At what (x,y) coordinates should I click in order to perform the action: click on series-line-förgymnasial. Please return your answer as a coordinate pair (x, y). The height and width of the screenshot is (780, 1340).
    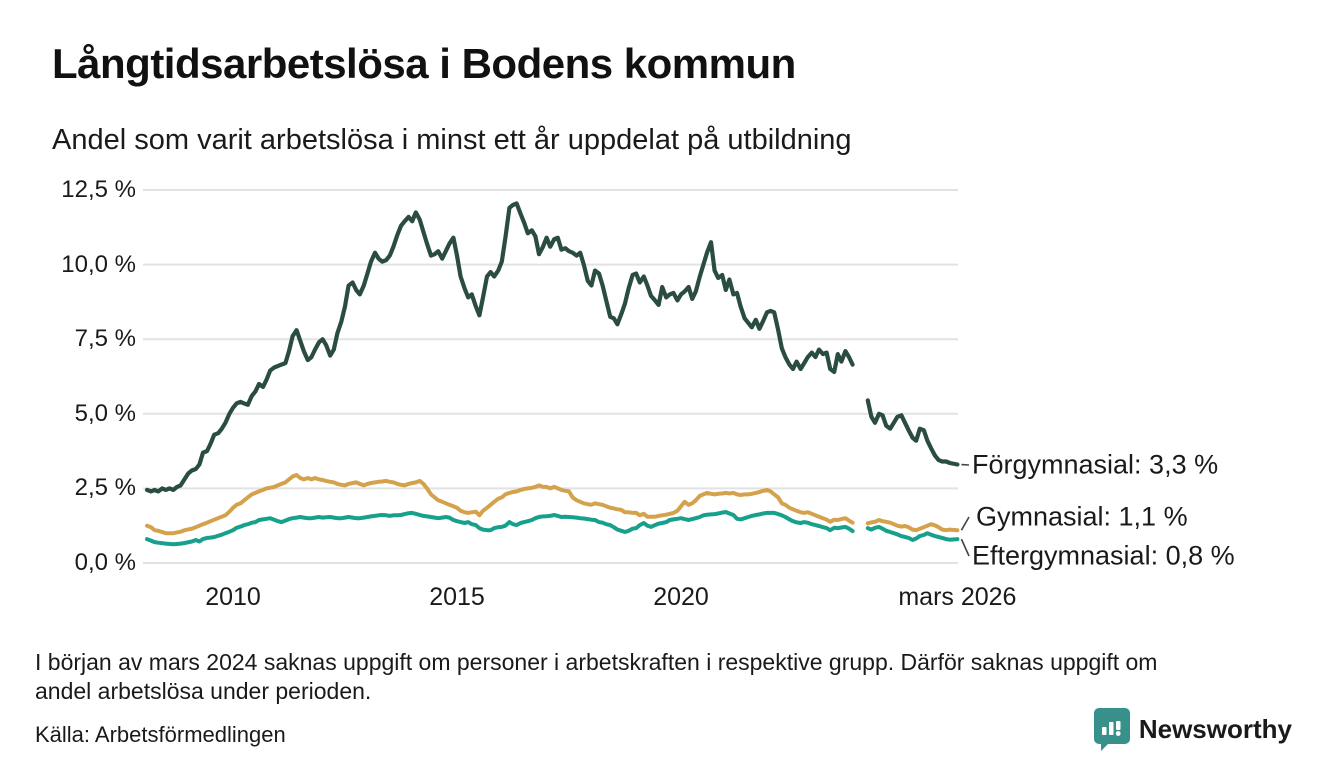
    Looking at the image, I should click on (912, 432).